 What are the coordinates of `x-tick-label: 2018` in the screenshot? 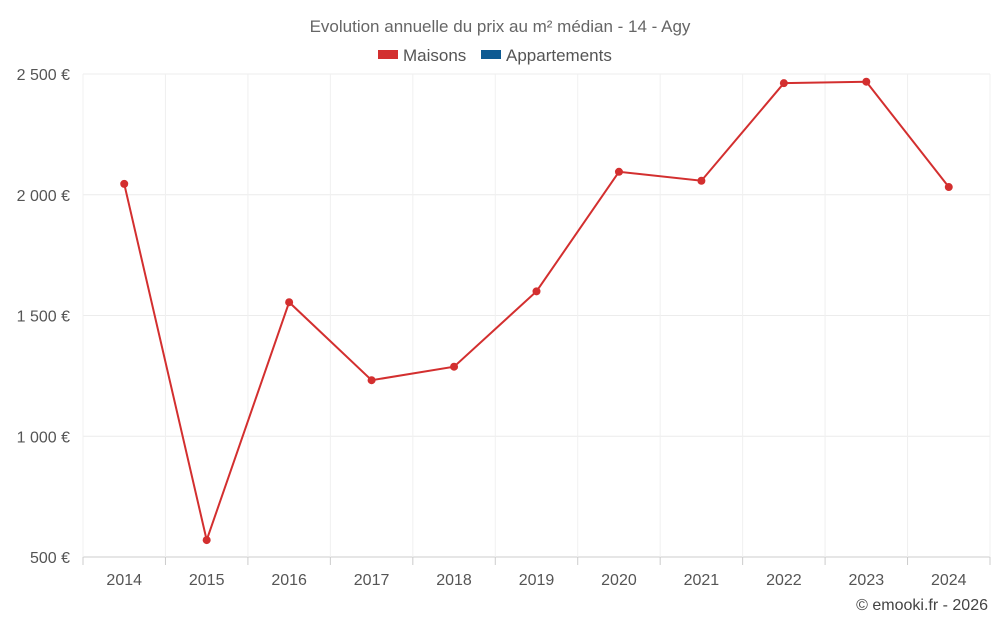 It's located at (454, 580).